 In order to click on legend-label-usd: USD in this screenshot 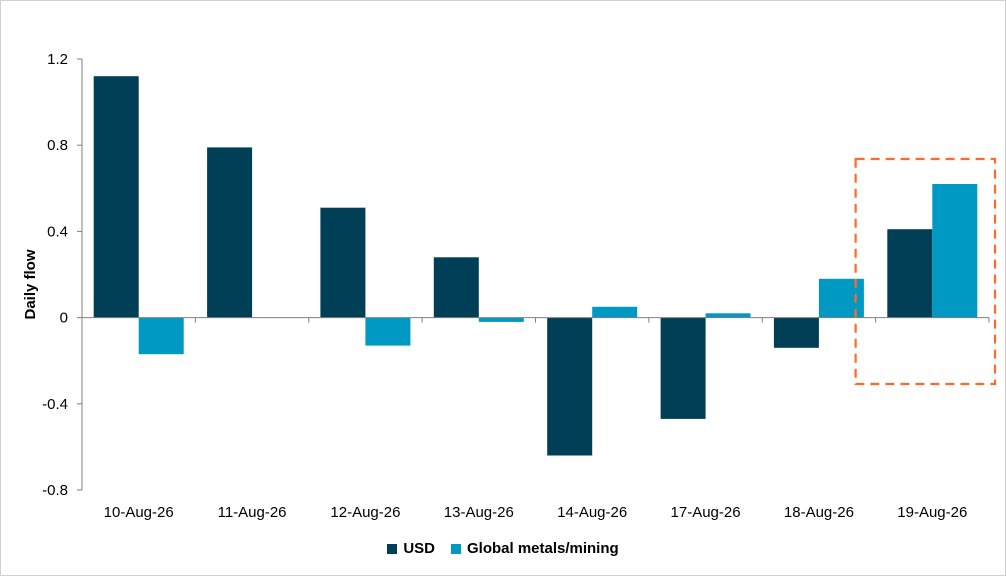, I will do `click(419, 548)`.